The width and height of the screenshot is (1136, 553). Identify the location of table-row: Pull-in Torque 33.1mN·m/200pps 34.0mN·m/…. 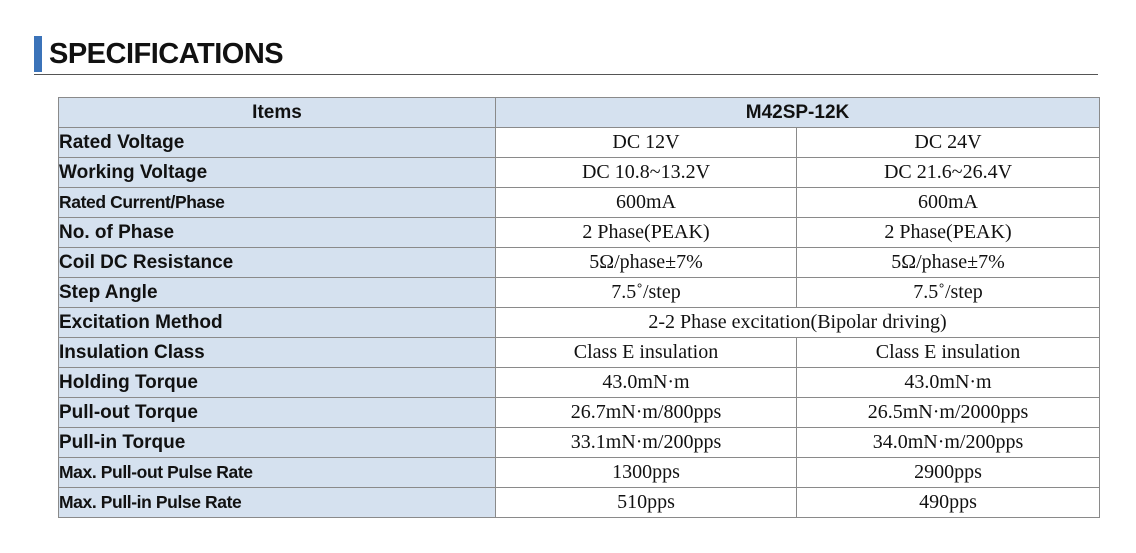
(579, 442).